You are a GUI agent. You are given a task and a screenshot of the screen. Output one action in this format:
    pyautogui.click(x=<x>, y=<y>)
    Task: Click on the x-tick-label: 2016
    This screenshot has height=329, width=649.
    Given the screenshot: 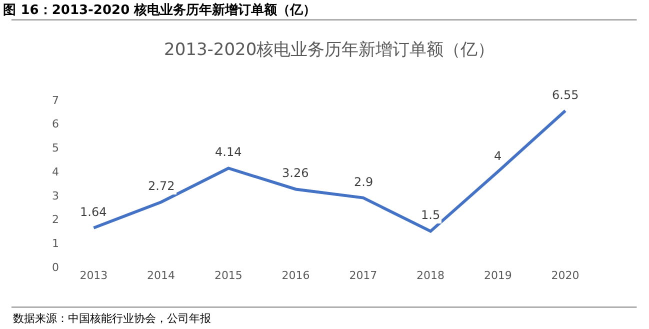 What is the action you would take?
    pyautogui.click(x=296, y=275)
    